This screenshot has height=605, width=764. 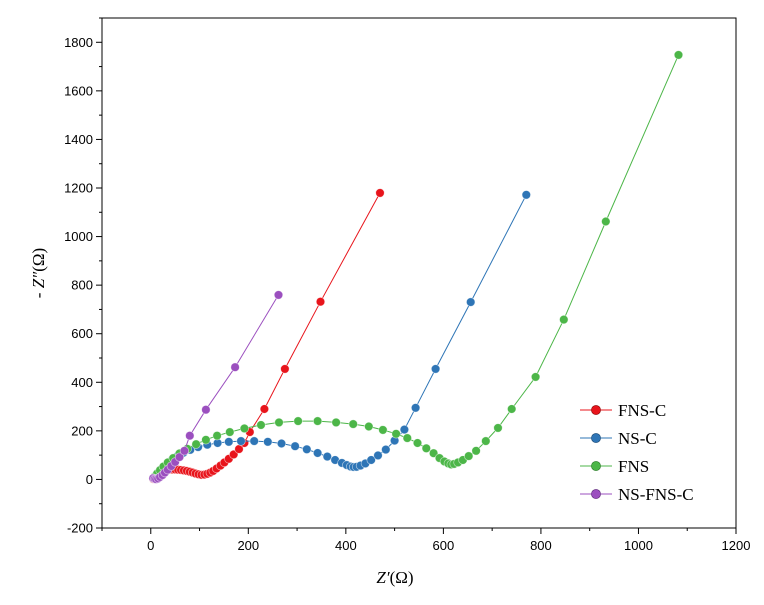 What do you see at coordinates (596, 466) in the screenshot?
I see `legend-marker-fns` at bounding box center [596, 466].